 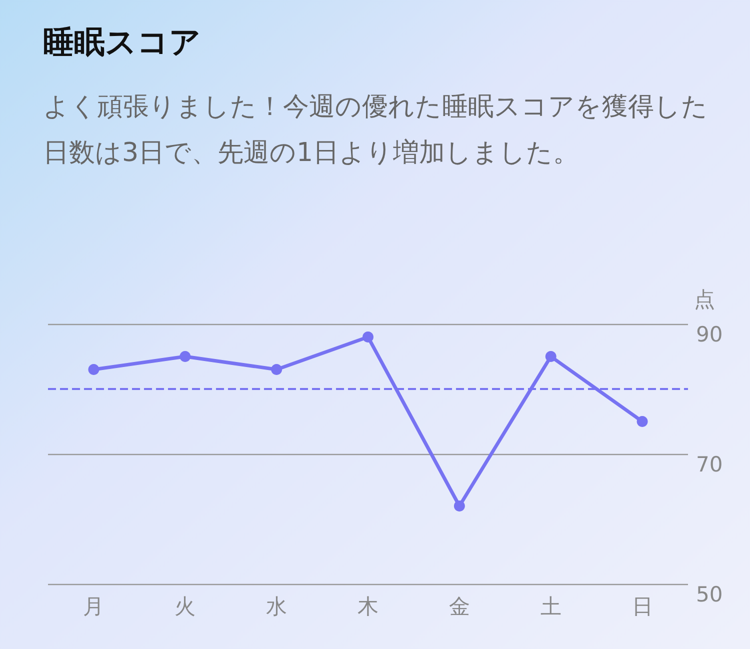 I want to click on chart-title: 睡眠スコア, so click(x=122, y=42).